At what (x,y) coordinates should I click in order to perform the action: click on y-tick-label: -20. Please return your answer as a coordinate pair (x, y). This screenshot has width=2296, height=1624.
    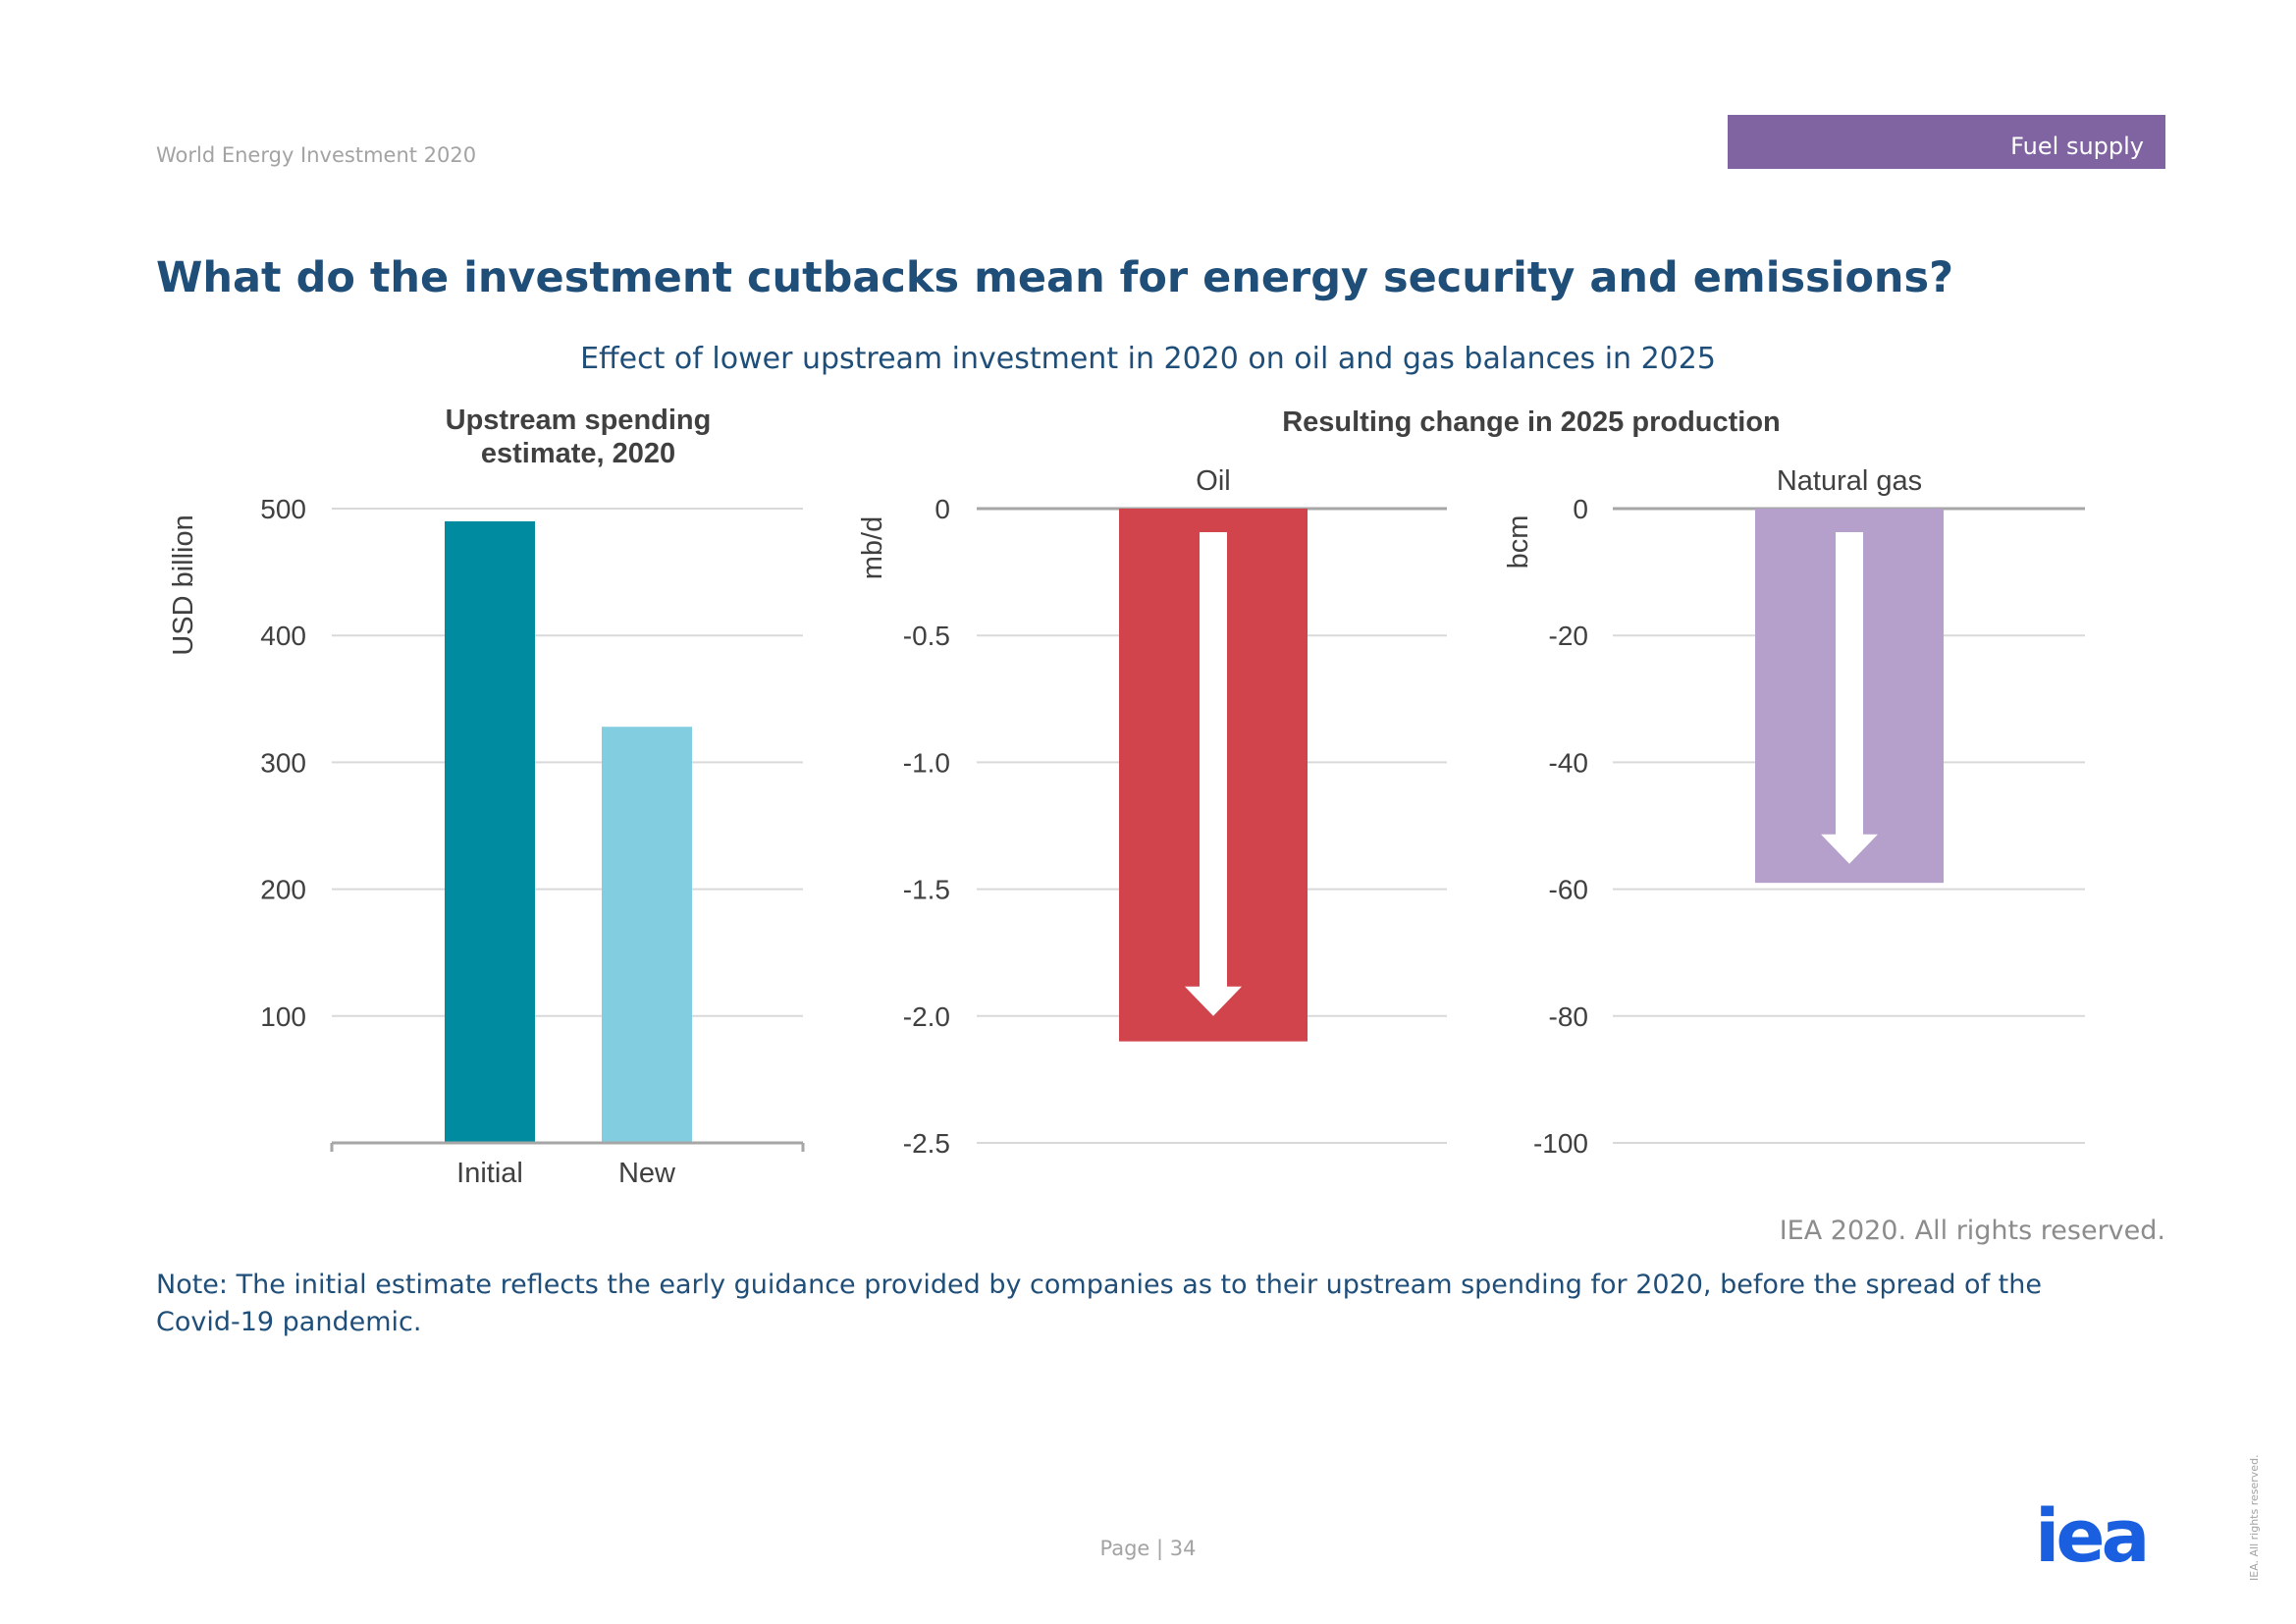
    Looking at the image, I should click on (1569, 636).